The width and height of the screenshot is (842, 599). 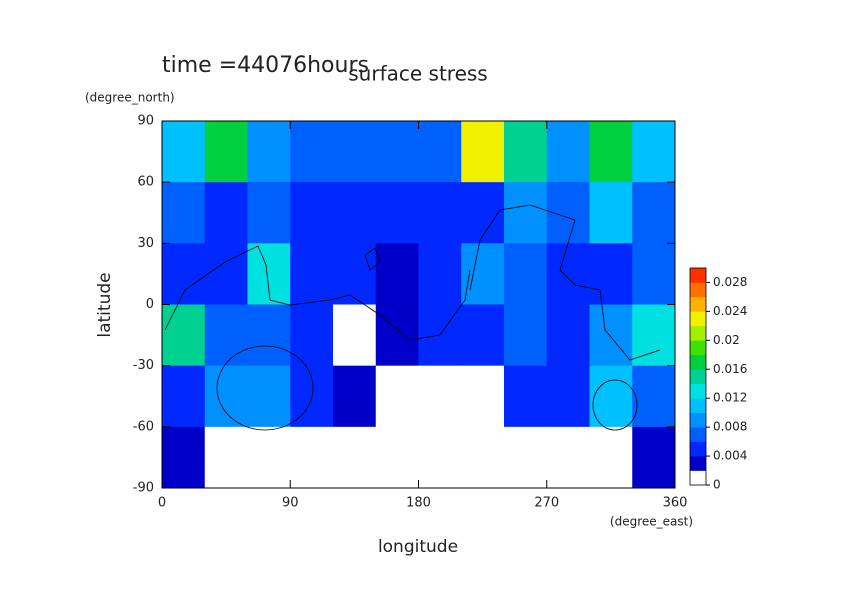 I want to click on x-unit: (degree_east), so click(x=651, y=522).